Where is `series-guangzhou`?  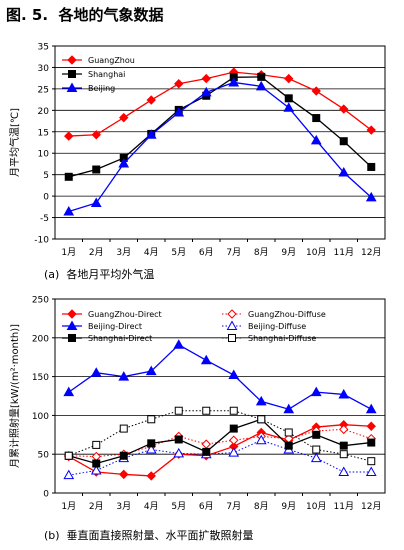 series-guangzhou is located at coordinates (220, 104).